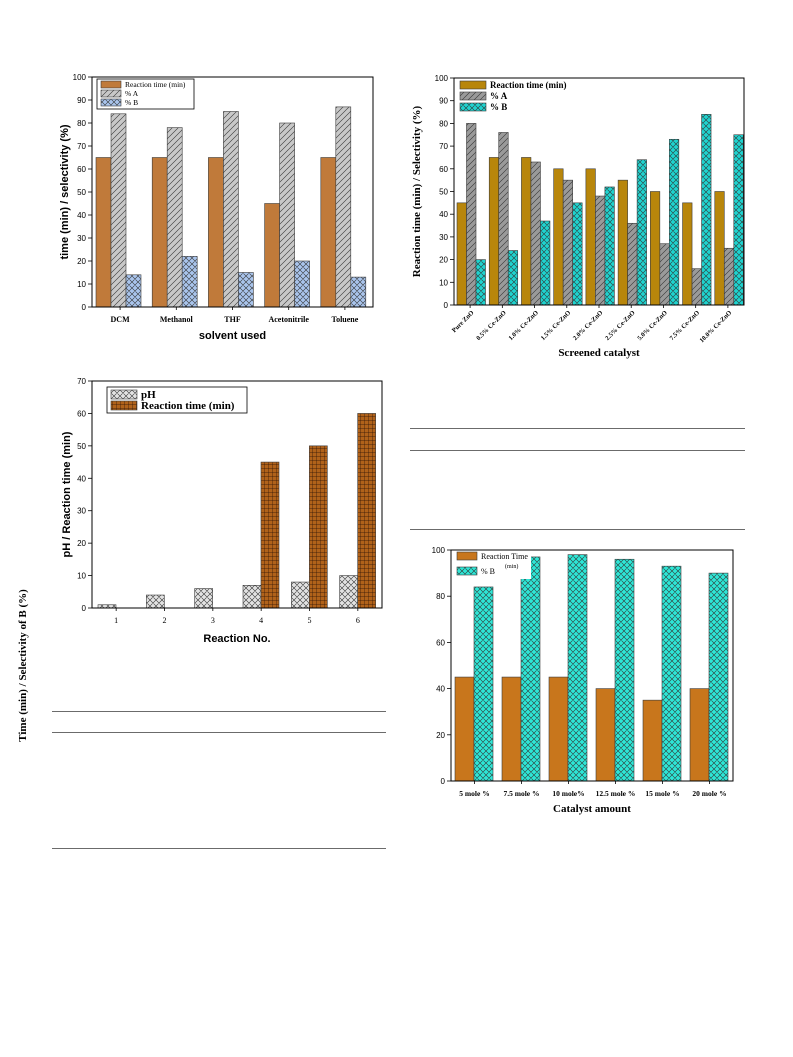 The image size is (793, 1057). Describe the element at coordinates (729, 276) in the screenshot. I see `bar-a-10-0-ce-zno` at that location.